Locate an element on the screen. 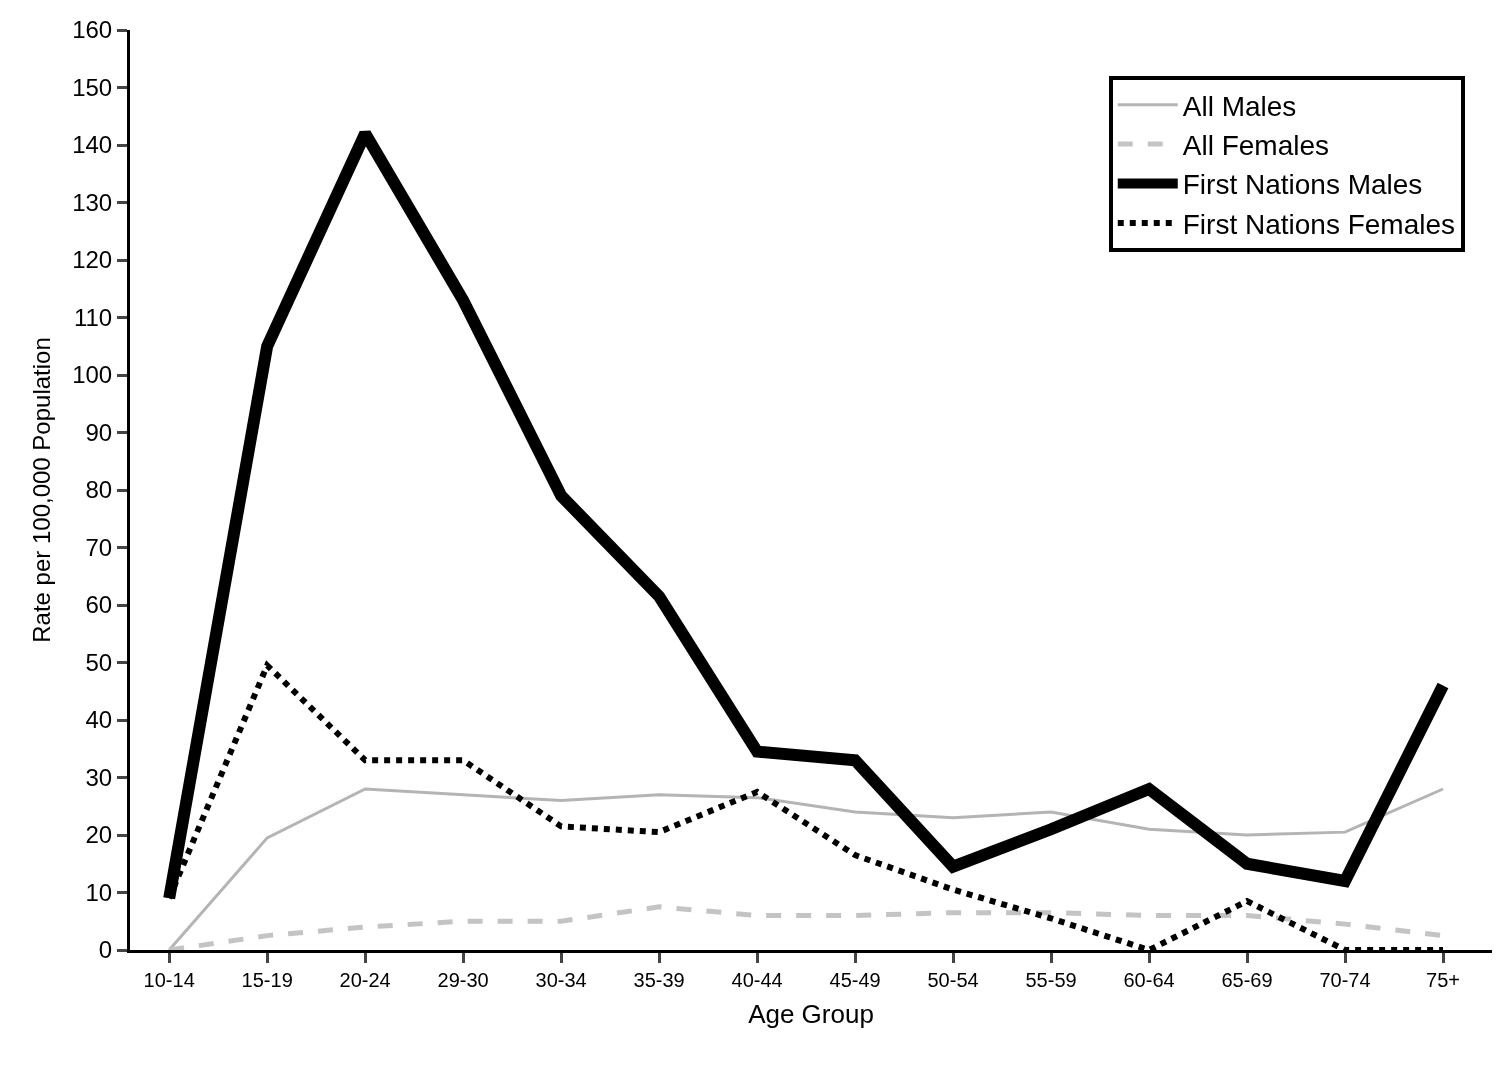 This screenshot has height=1070, width=1512. x-tick-label: 35-39 is located at coordinates (659, 980).